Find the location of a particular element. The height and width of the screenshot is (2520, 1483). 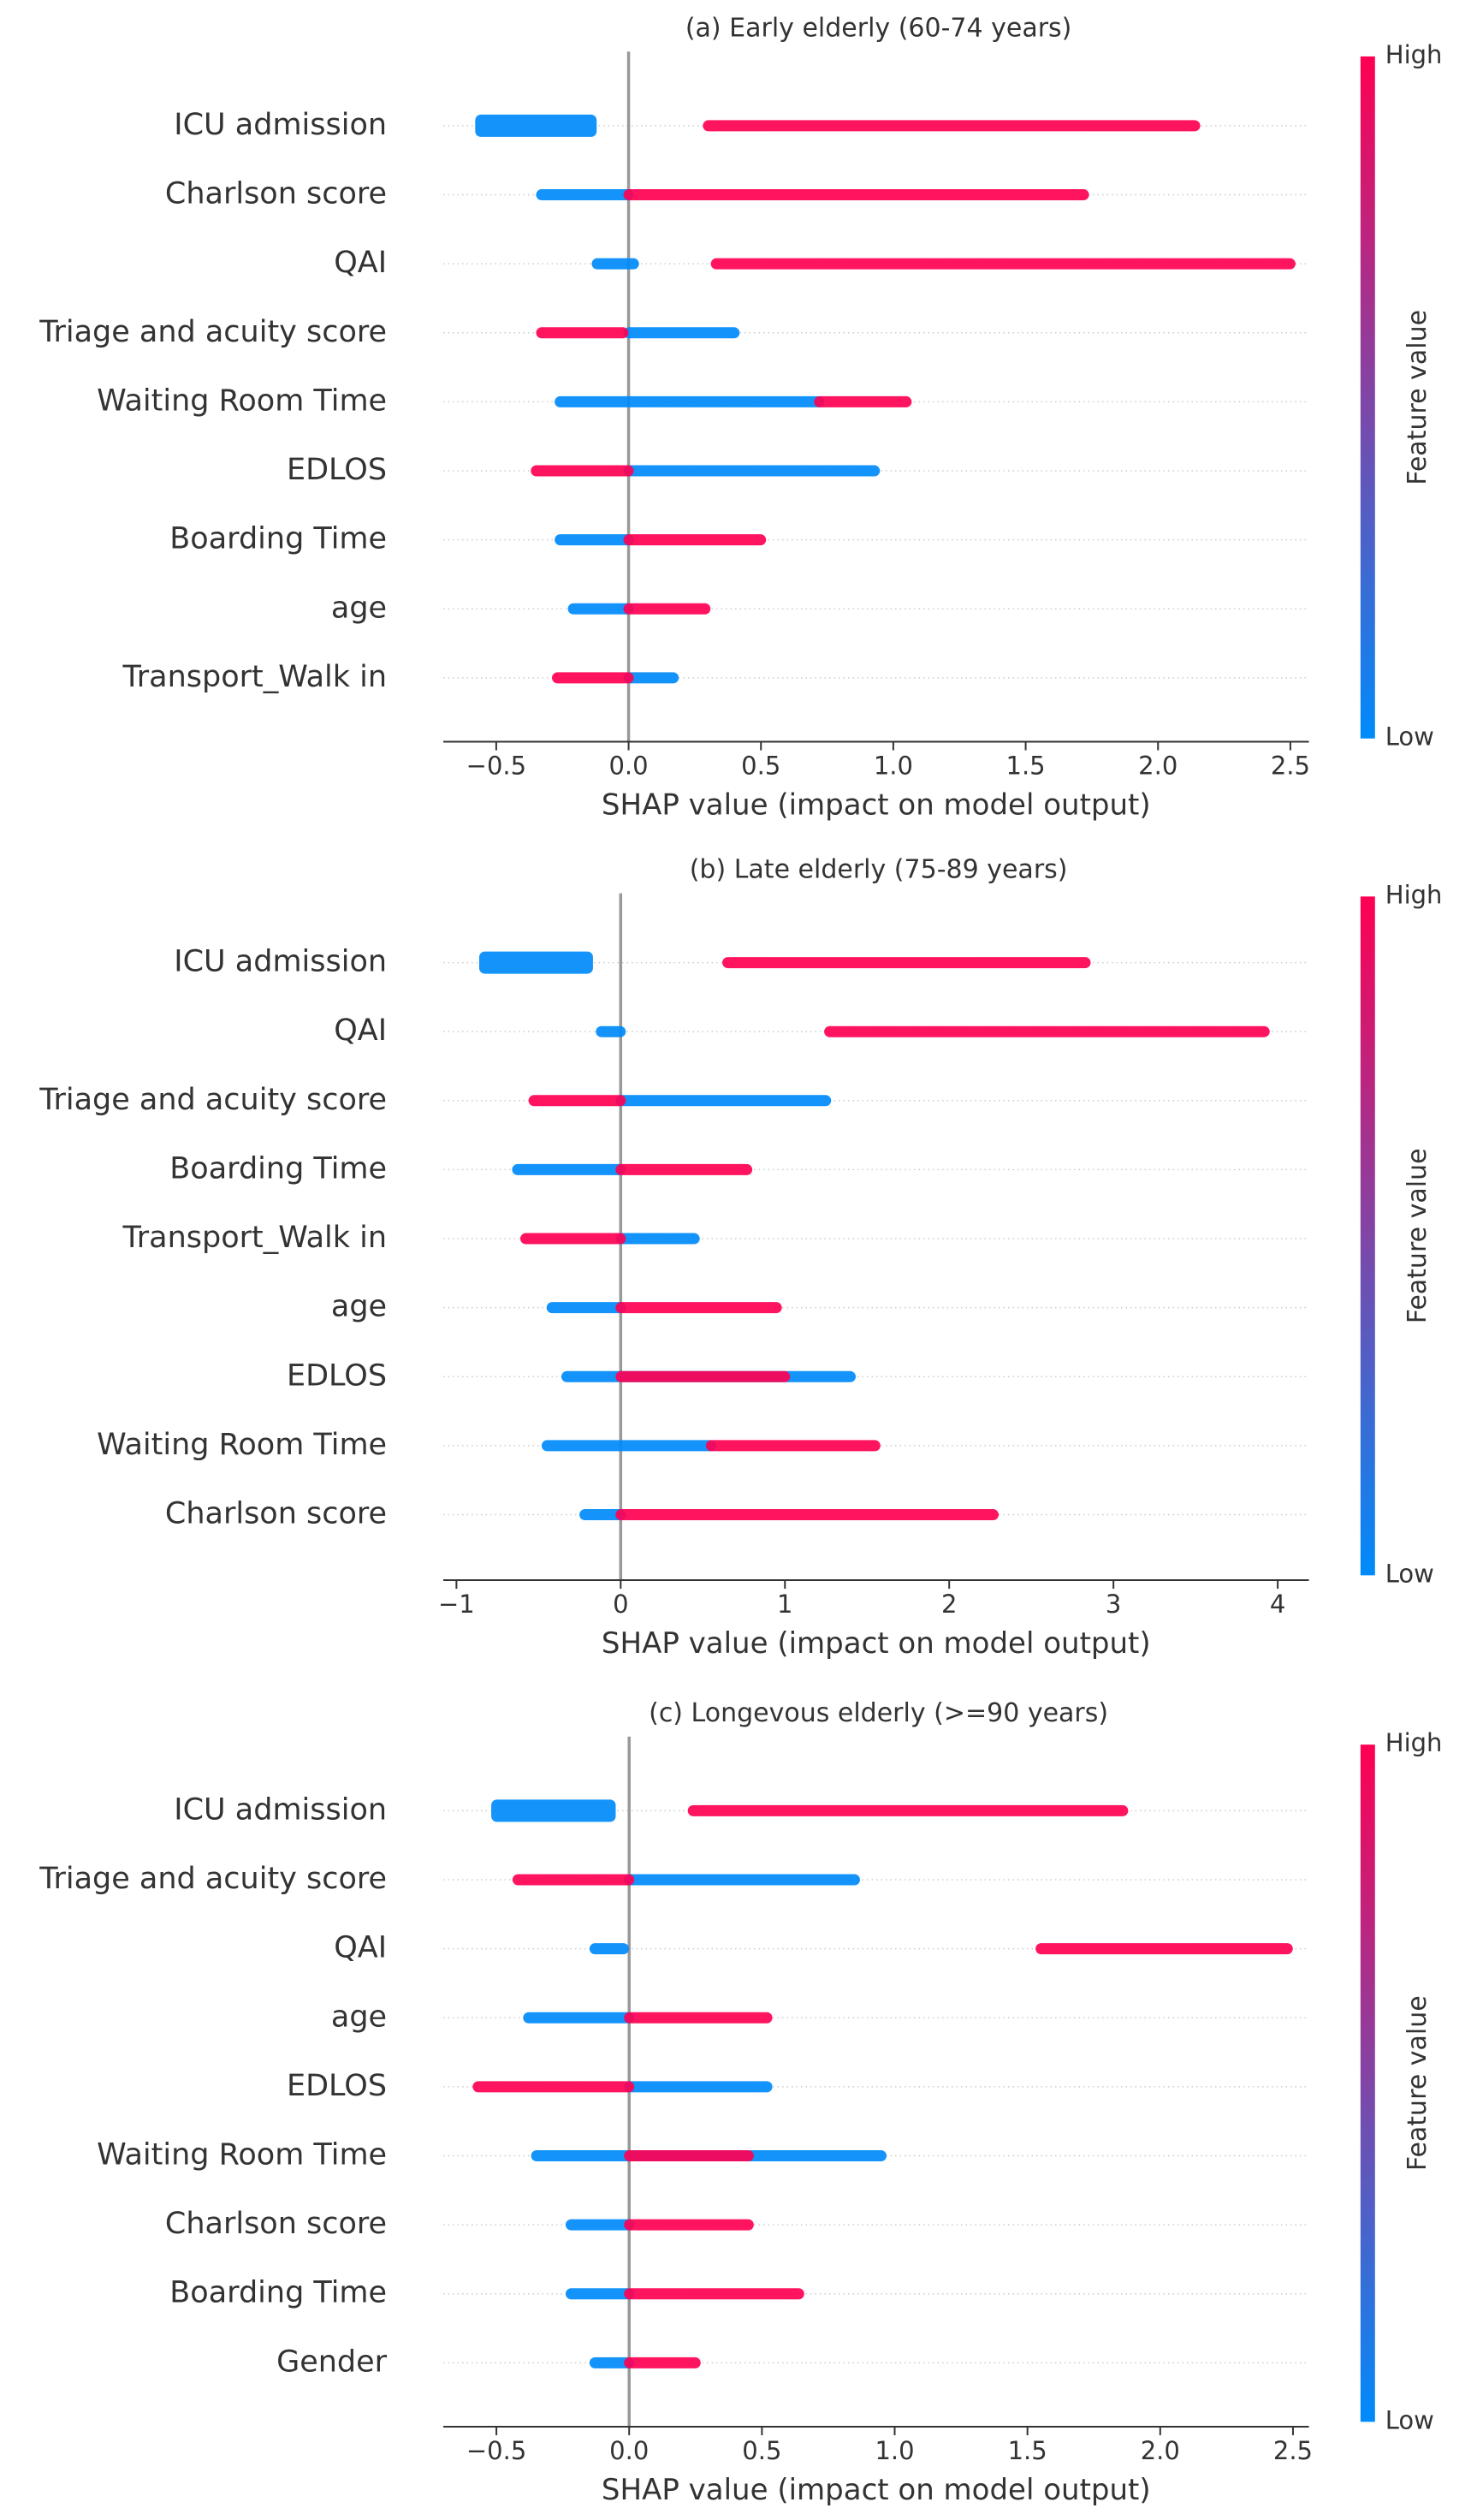

x-tick-label: 2 is located at coordinates (949, 1604).